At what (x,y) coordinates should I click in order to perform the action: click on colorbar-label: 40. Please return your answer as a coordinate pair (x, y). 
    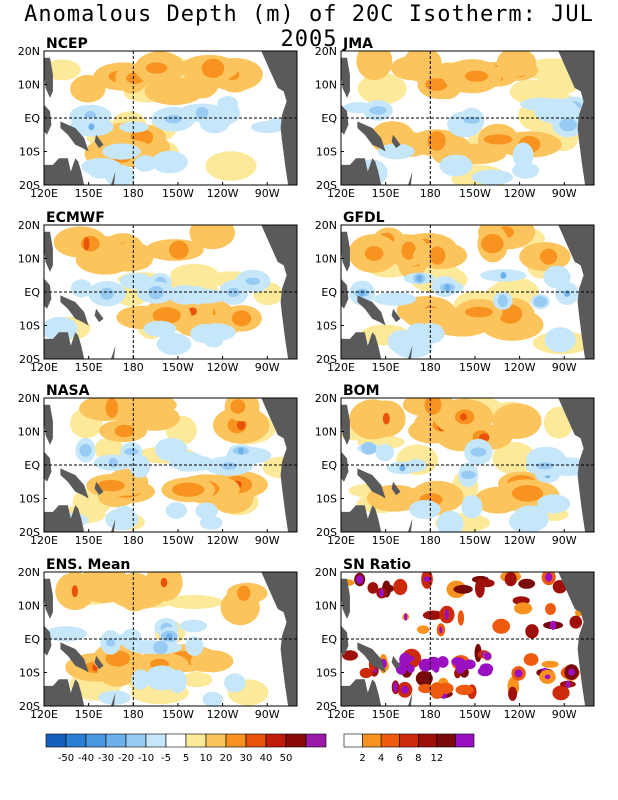
    Looking at the image, I should click on (266, 758).